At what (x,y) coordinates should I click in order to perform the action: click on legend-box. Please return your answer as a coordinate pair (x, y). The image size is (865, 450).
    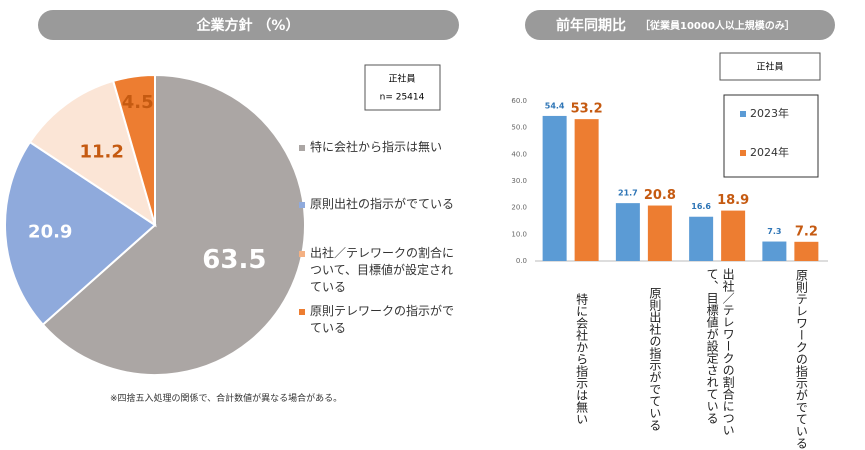
    Looking at the image, I should click on (771, 136).